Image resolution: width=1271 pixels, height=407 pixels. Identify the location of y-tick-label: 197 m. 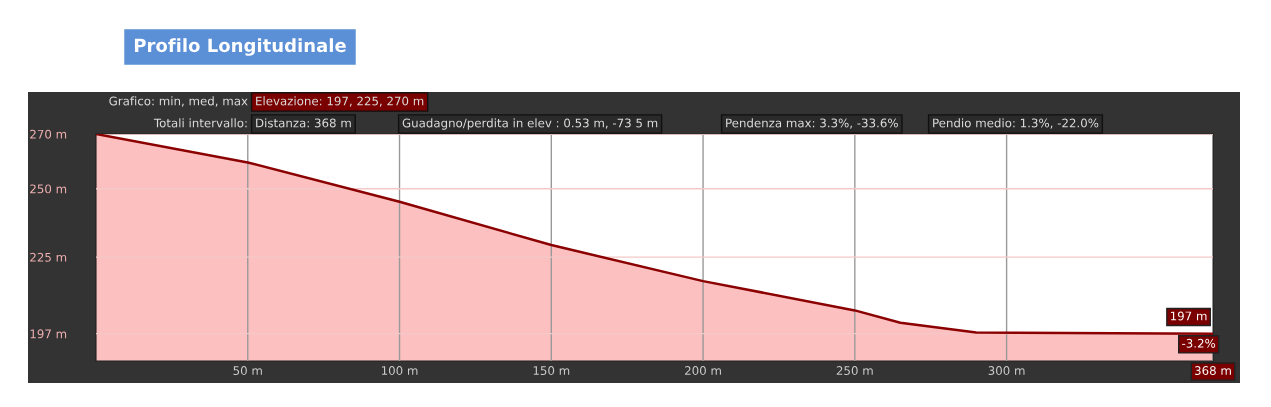
(48, 334).